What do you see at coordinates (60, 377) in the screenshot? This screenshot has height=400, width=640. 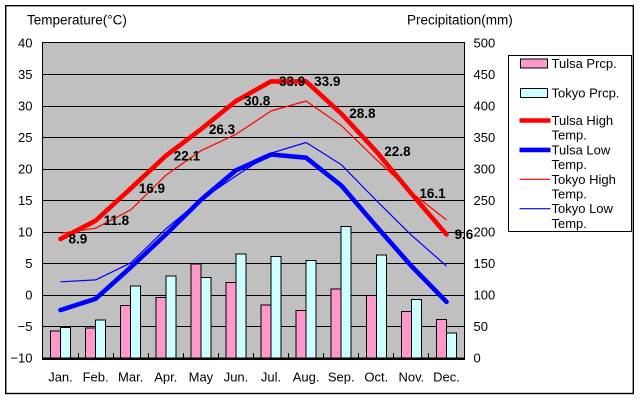 I see `svg-text: Jan.` at bounding box center [60, 377].